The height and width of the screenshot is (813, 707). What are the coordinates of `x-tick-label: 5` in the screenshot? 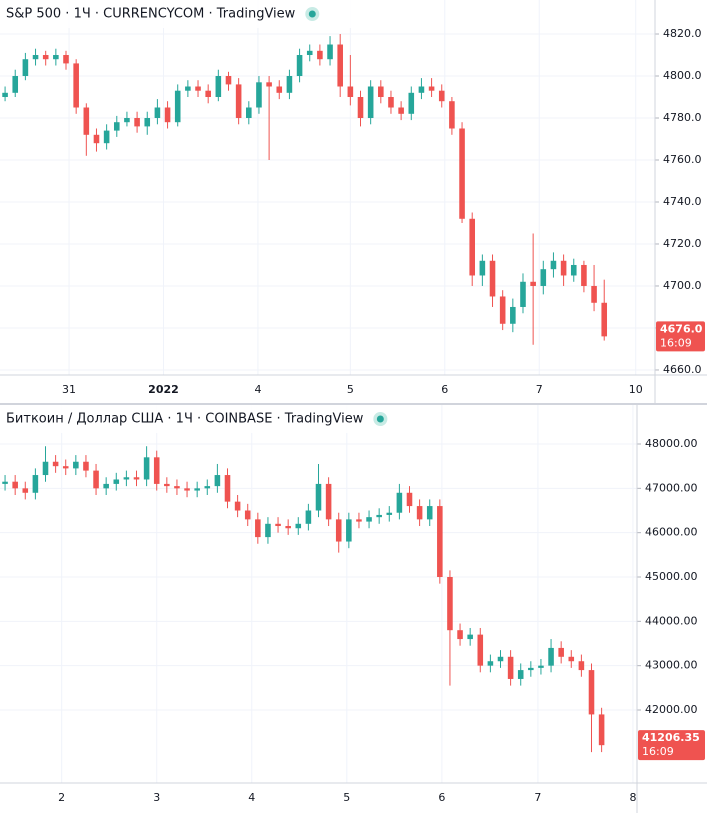 It's located at (350, 389).